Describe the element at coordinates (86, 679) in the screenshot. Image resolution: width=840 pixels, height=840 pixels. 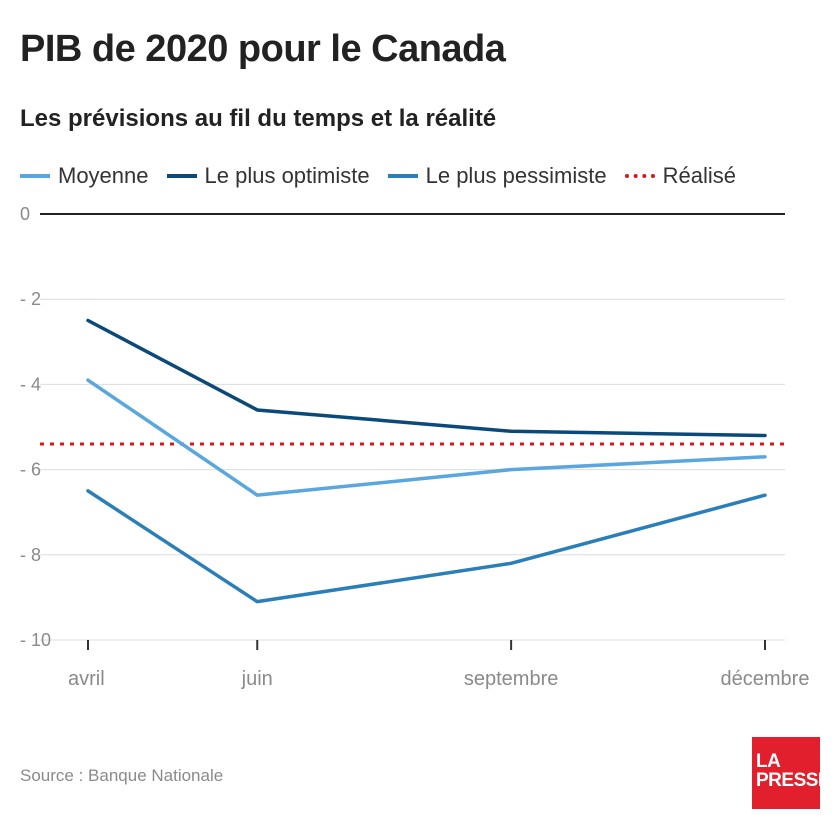
I see `x-tick-label: avril` at that location.